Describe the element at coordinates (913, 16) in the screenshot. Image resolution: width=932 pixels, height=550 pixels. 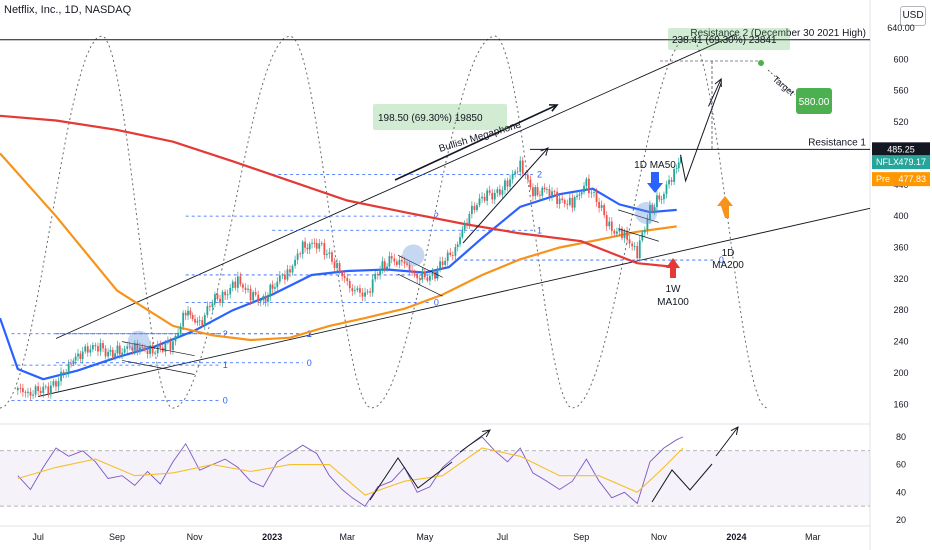
I see `currency-button: USD` at that location.